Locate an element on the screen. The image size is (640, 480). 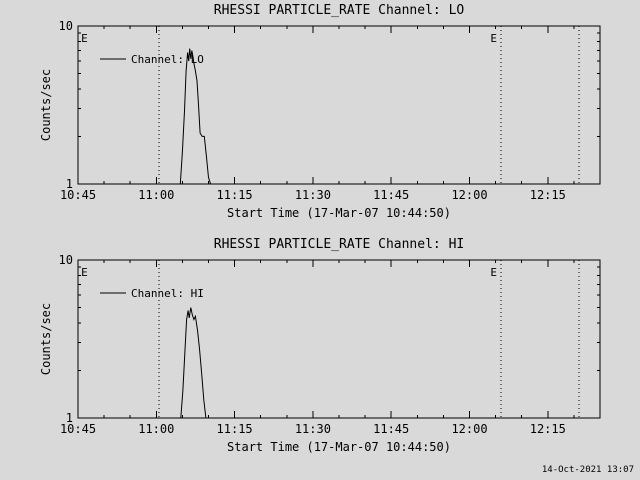
chart-title-hi: RHESSI PARTICLE_RATE Channel: HI is located at coordinates (339, 244).